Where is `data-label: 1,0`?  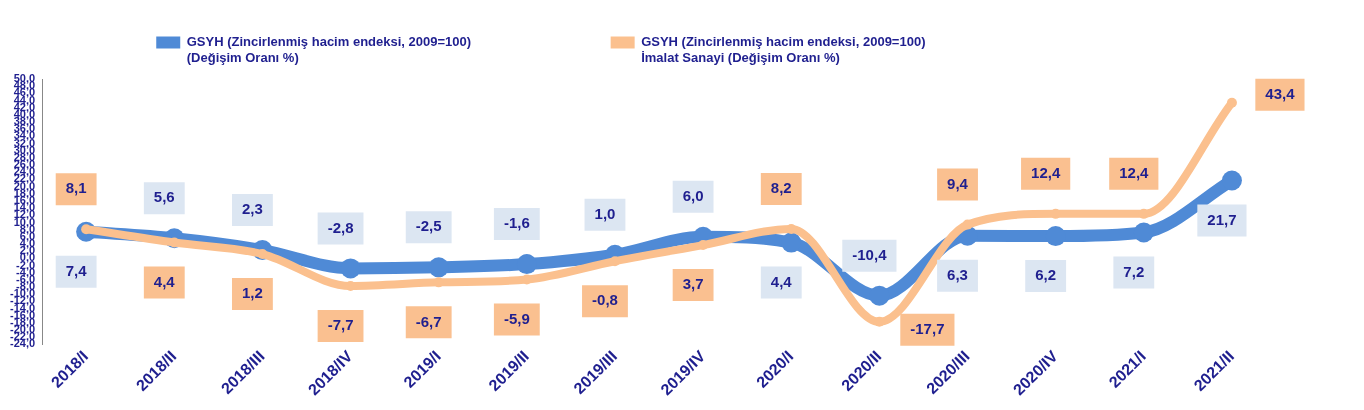 data-label: 1,0 is located at coordinates (605, 213).